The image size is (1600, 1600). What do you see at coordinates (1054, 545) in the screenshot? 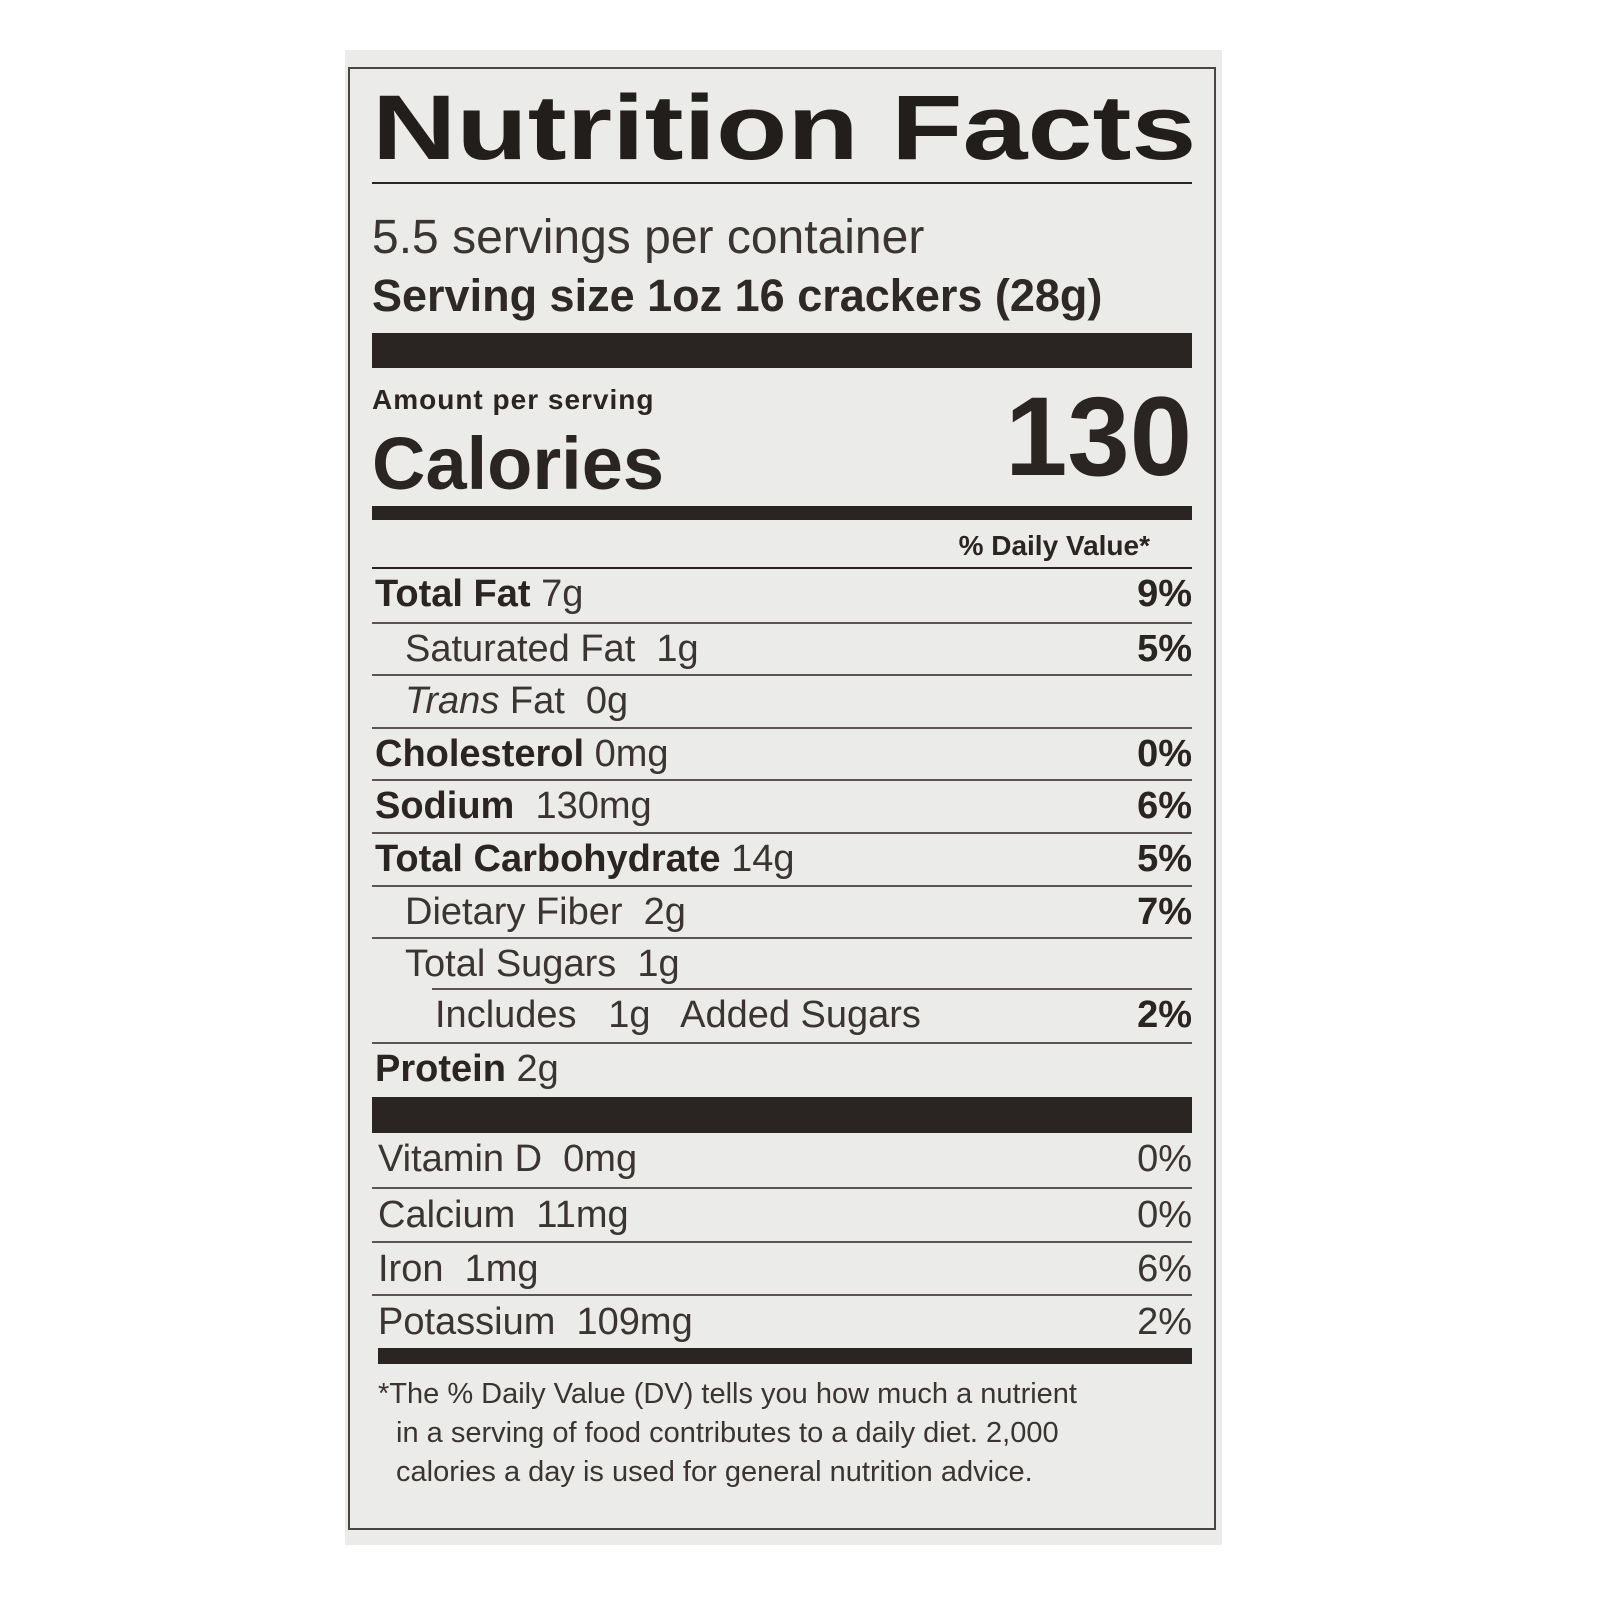
I see `daily-value-header: % Daily Value*` at bounding box center [1054, 545].